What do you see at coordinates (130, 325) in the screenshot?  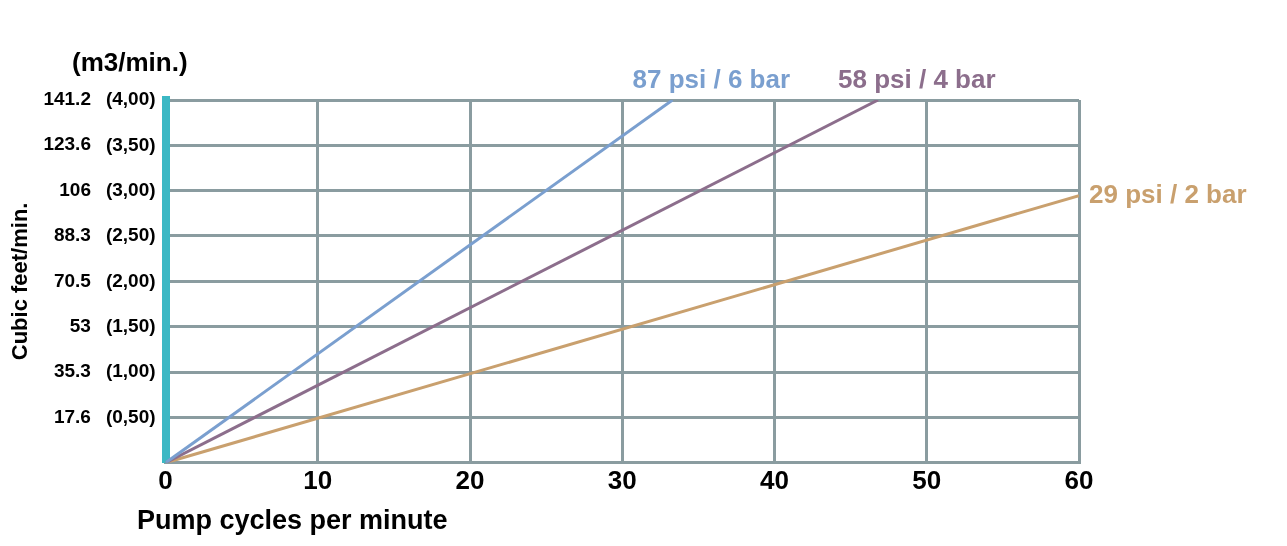 I see `y2-tick-label: (1,50)` at bounding box center [130, 325].